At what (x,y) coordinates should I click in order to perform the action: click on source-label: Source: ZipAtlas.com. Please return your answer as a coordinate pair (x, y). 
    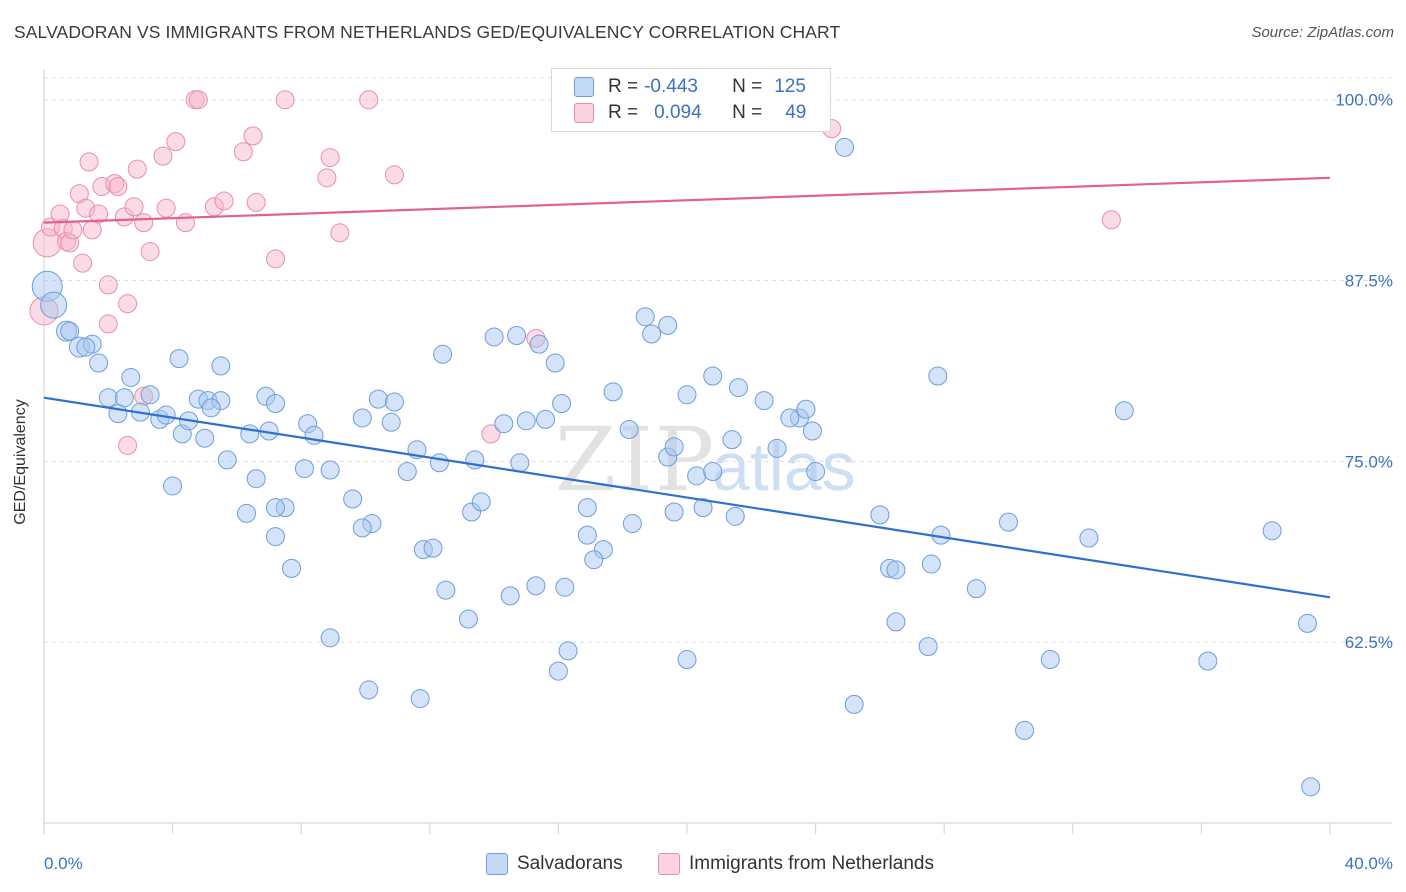
    Looking at the image, I should click on (1322, 32).